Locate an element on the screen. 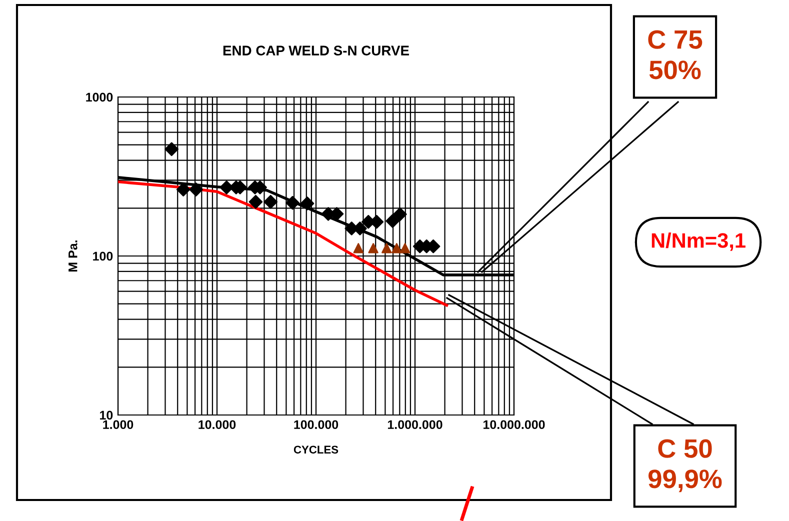 The image size is (789, 521). y-tick-label: 10 is located at coordinates (106, 415).